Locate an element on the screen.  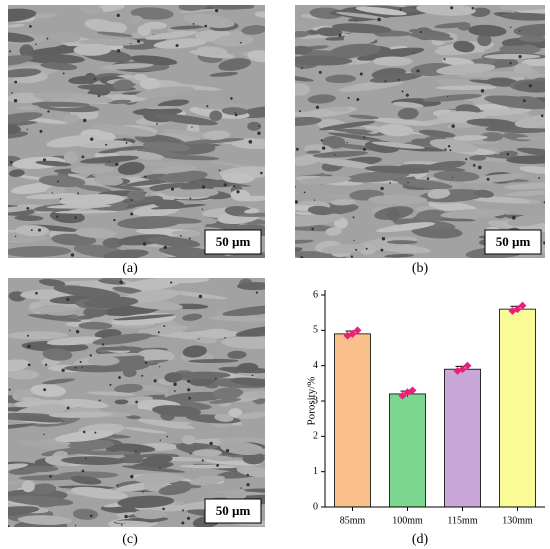
data-point is located at coordinates (522, 305).